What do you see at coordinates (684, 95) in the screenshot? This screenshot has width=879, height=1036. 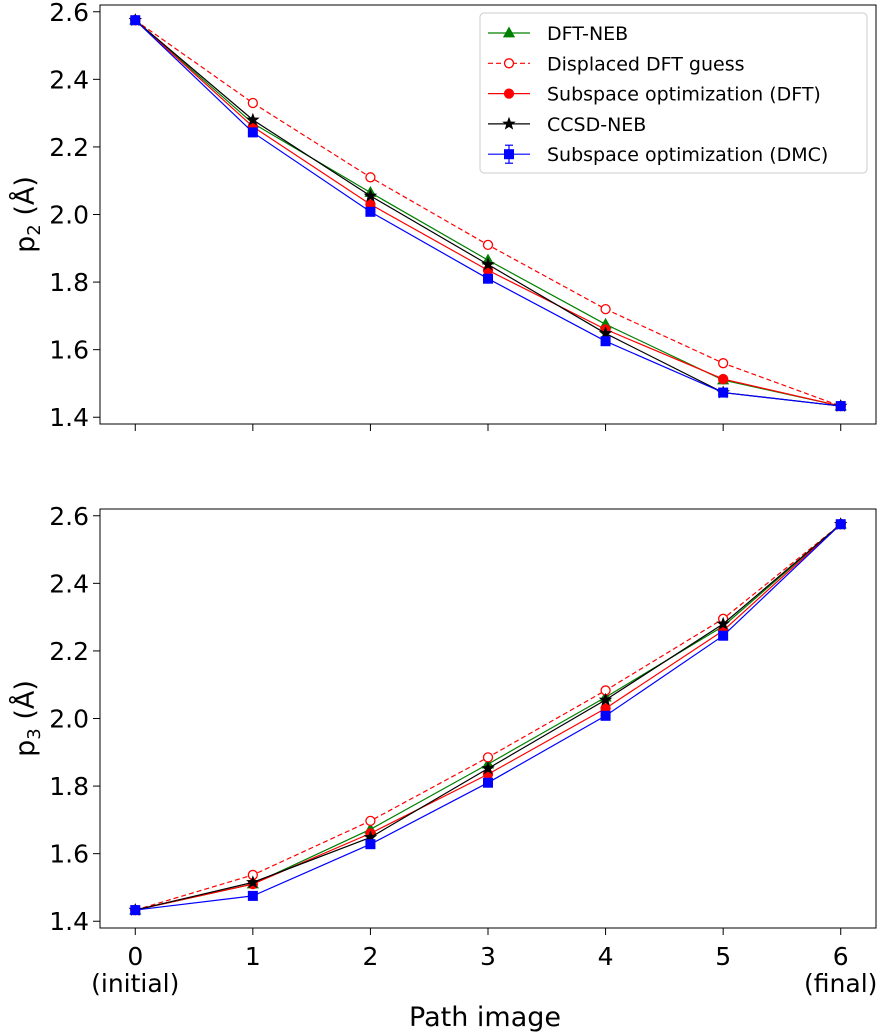 I see `legend-label: Subspace optimization (DFT)` at bounding box center [684, 95].